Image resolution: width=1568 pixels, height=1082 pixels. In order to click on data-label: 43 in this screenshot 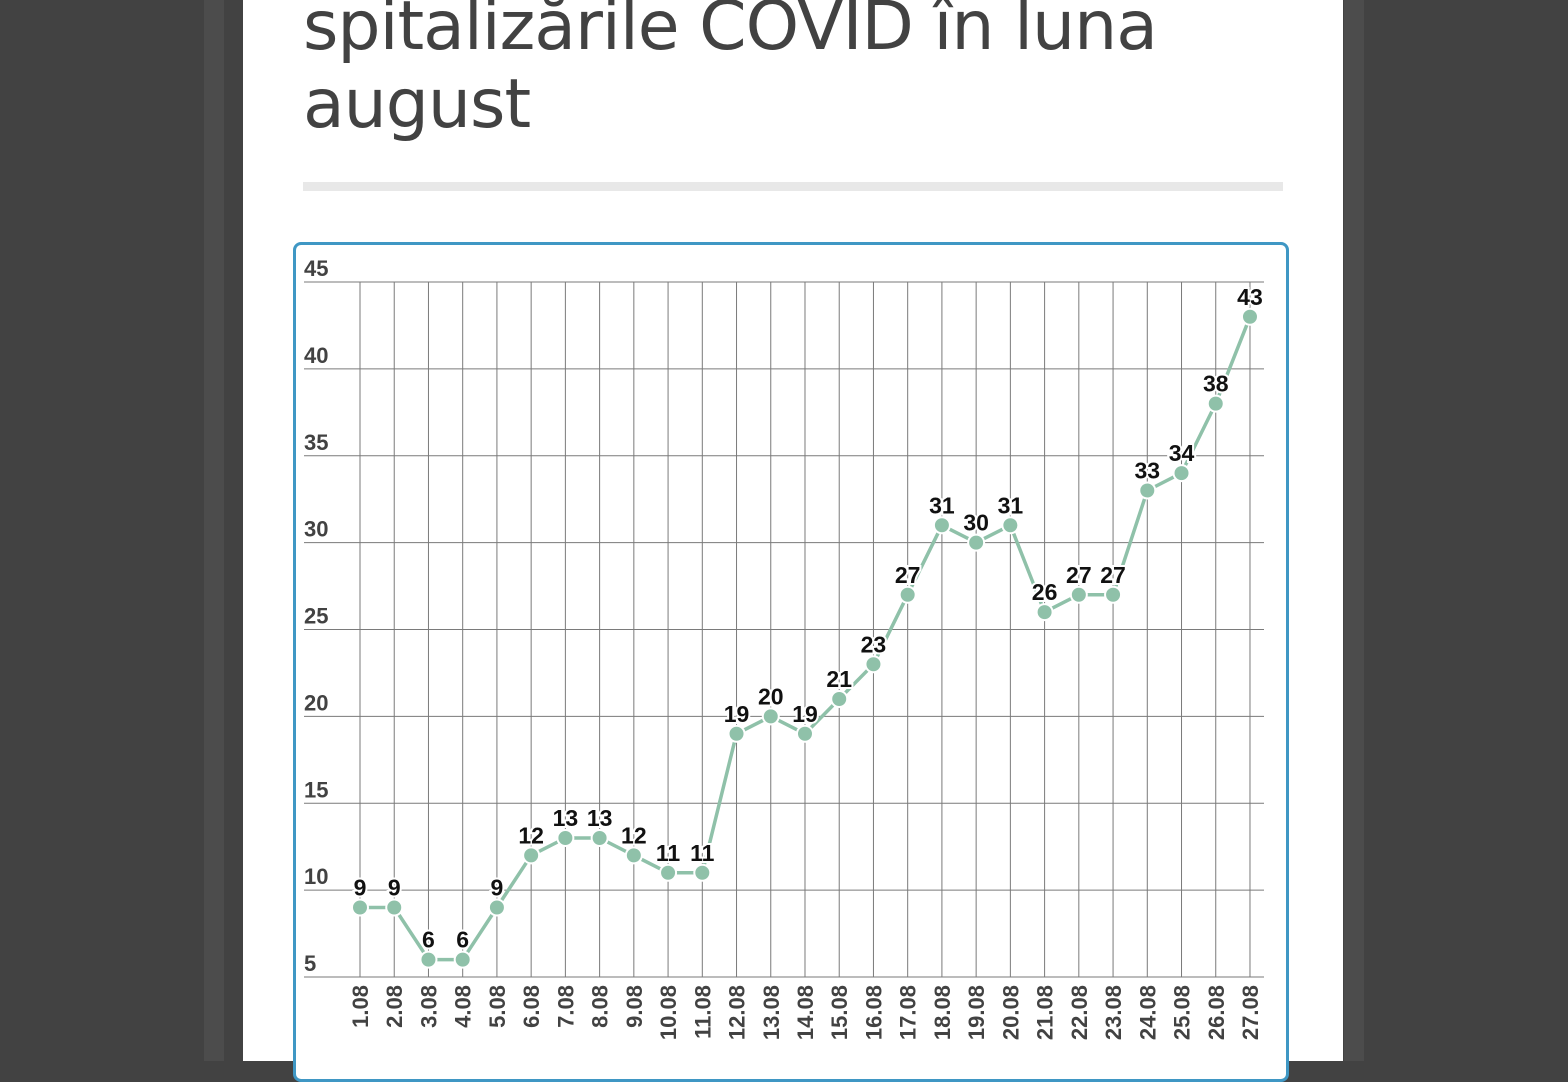, I will do `click(1250, 297)`.